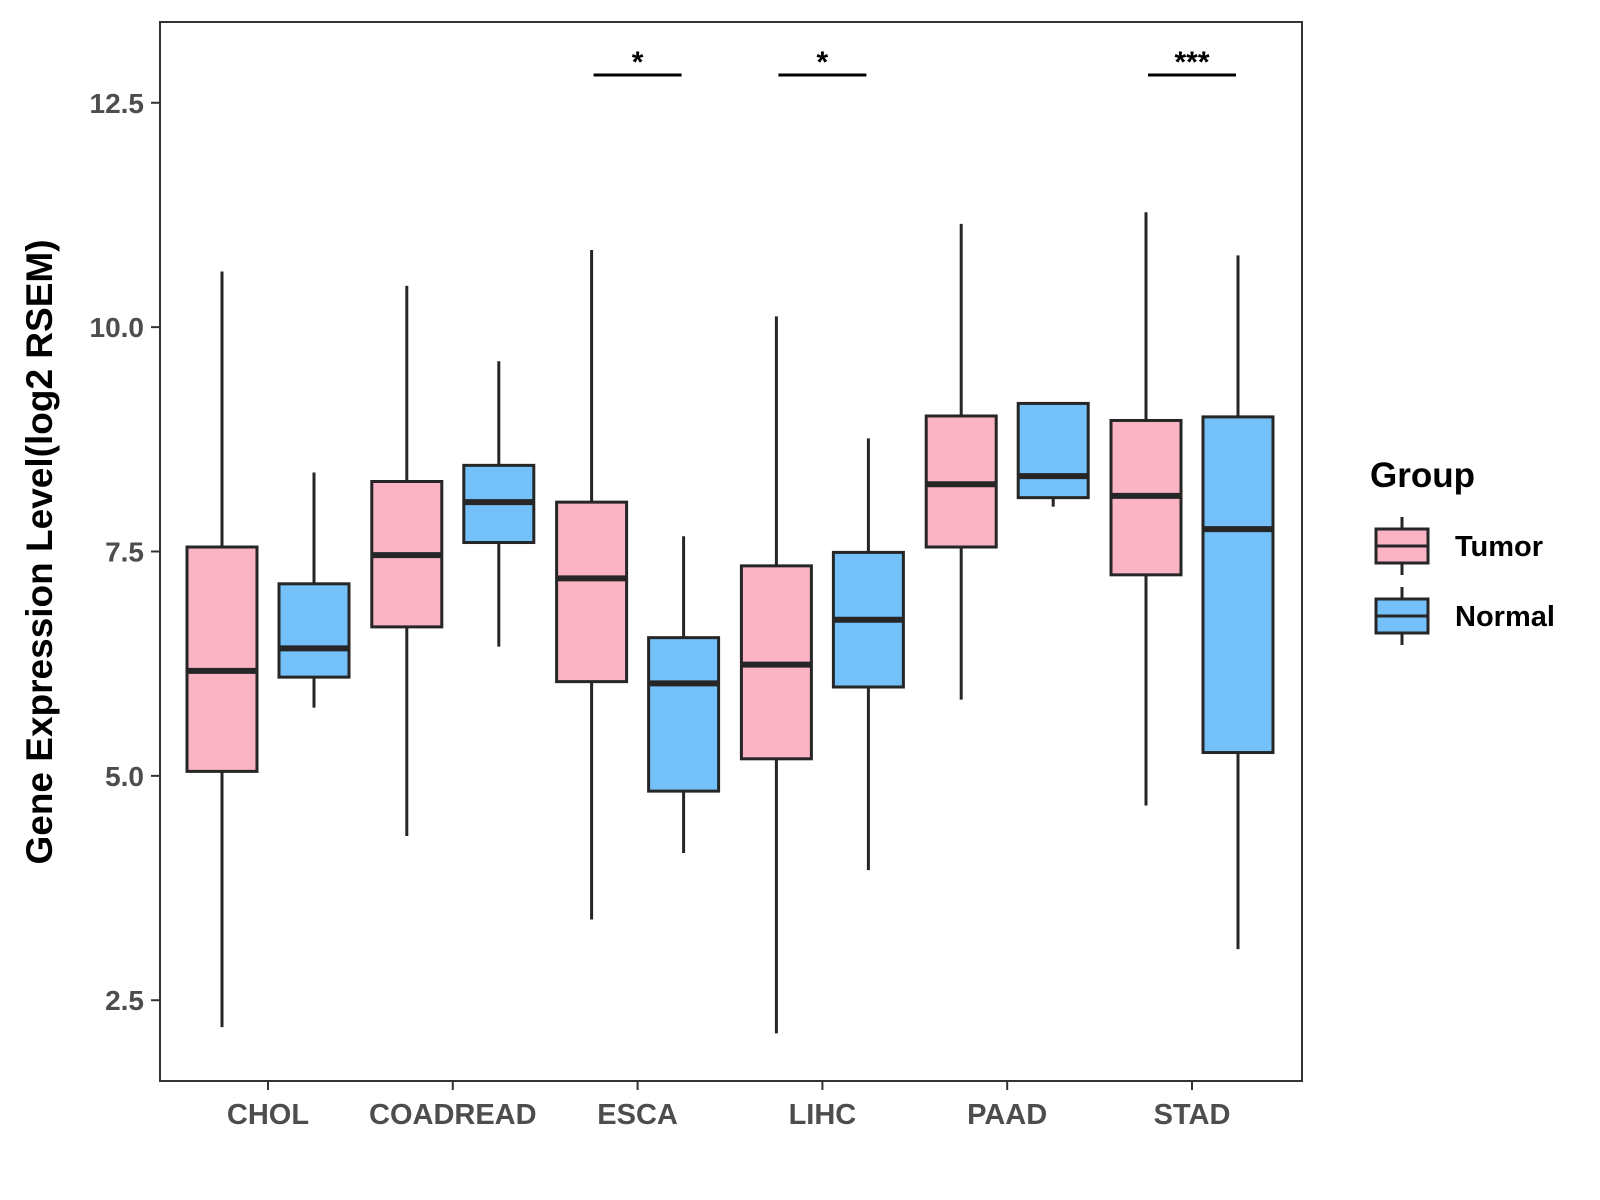 Image resolution: width=1600 pixels, height=1200 pixels. Describe the element at coordinates (1402, 616) in the screenshot. I see `legend-key-normal` at that location.